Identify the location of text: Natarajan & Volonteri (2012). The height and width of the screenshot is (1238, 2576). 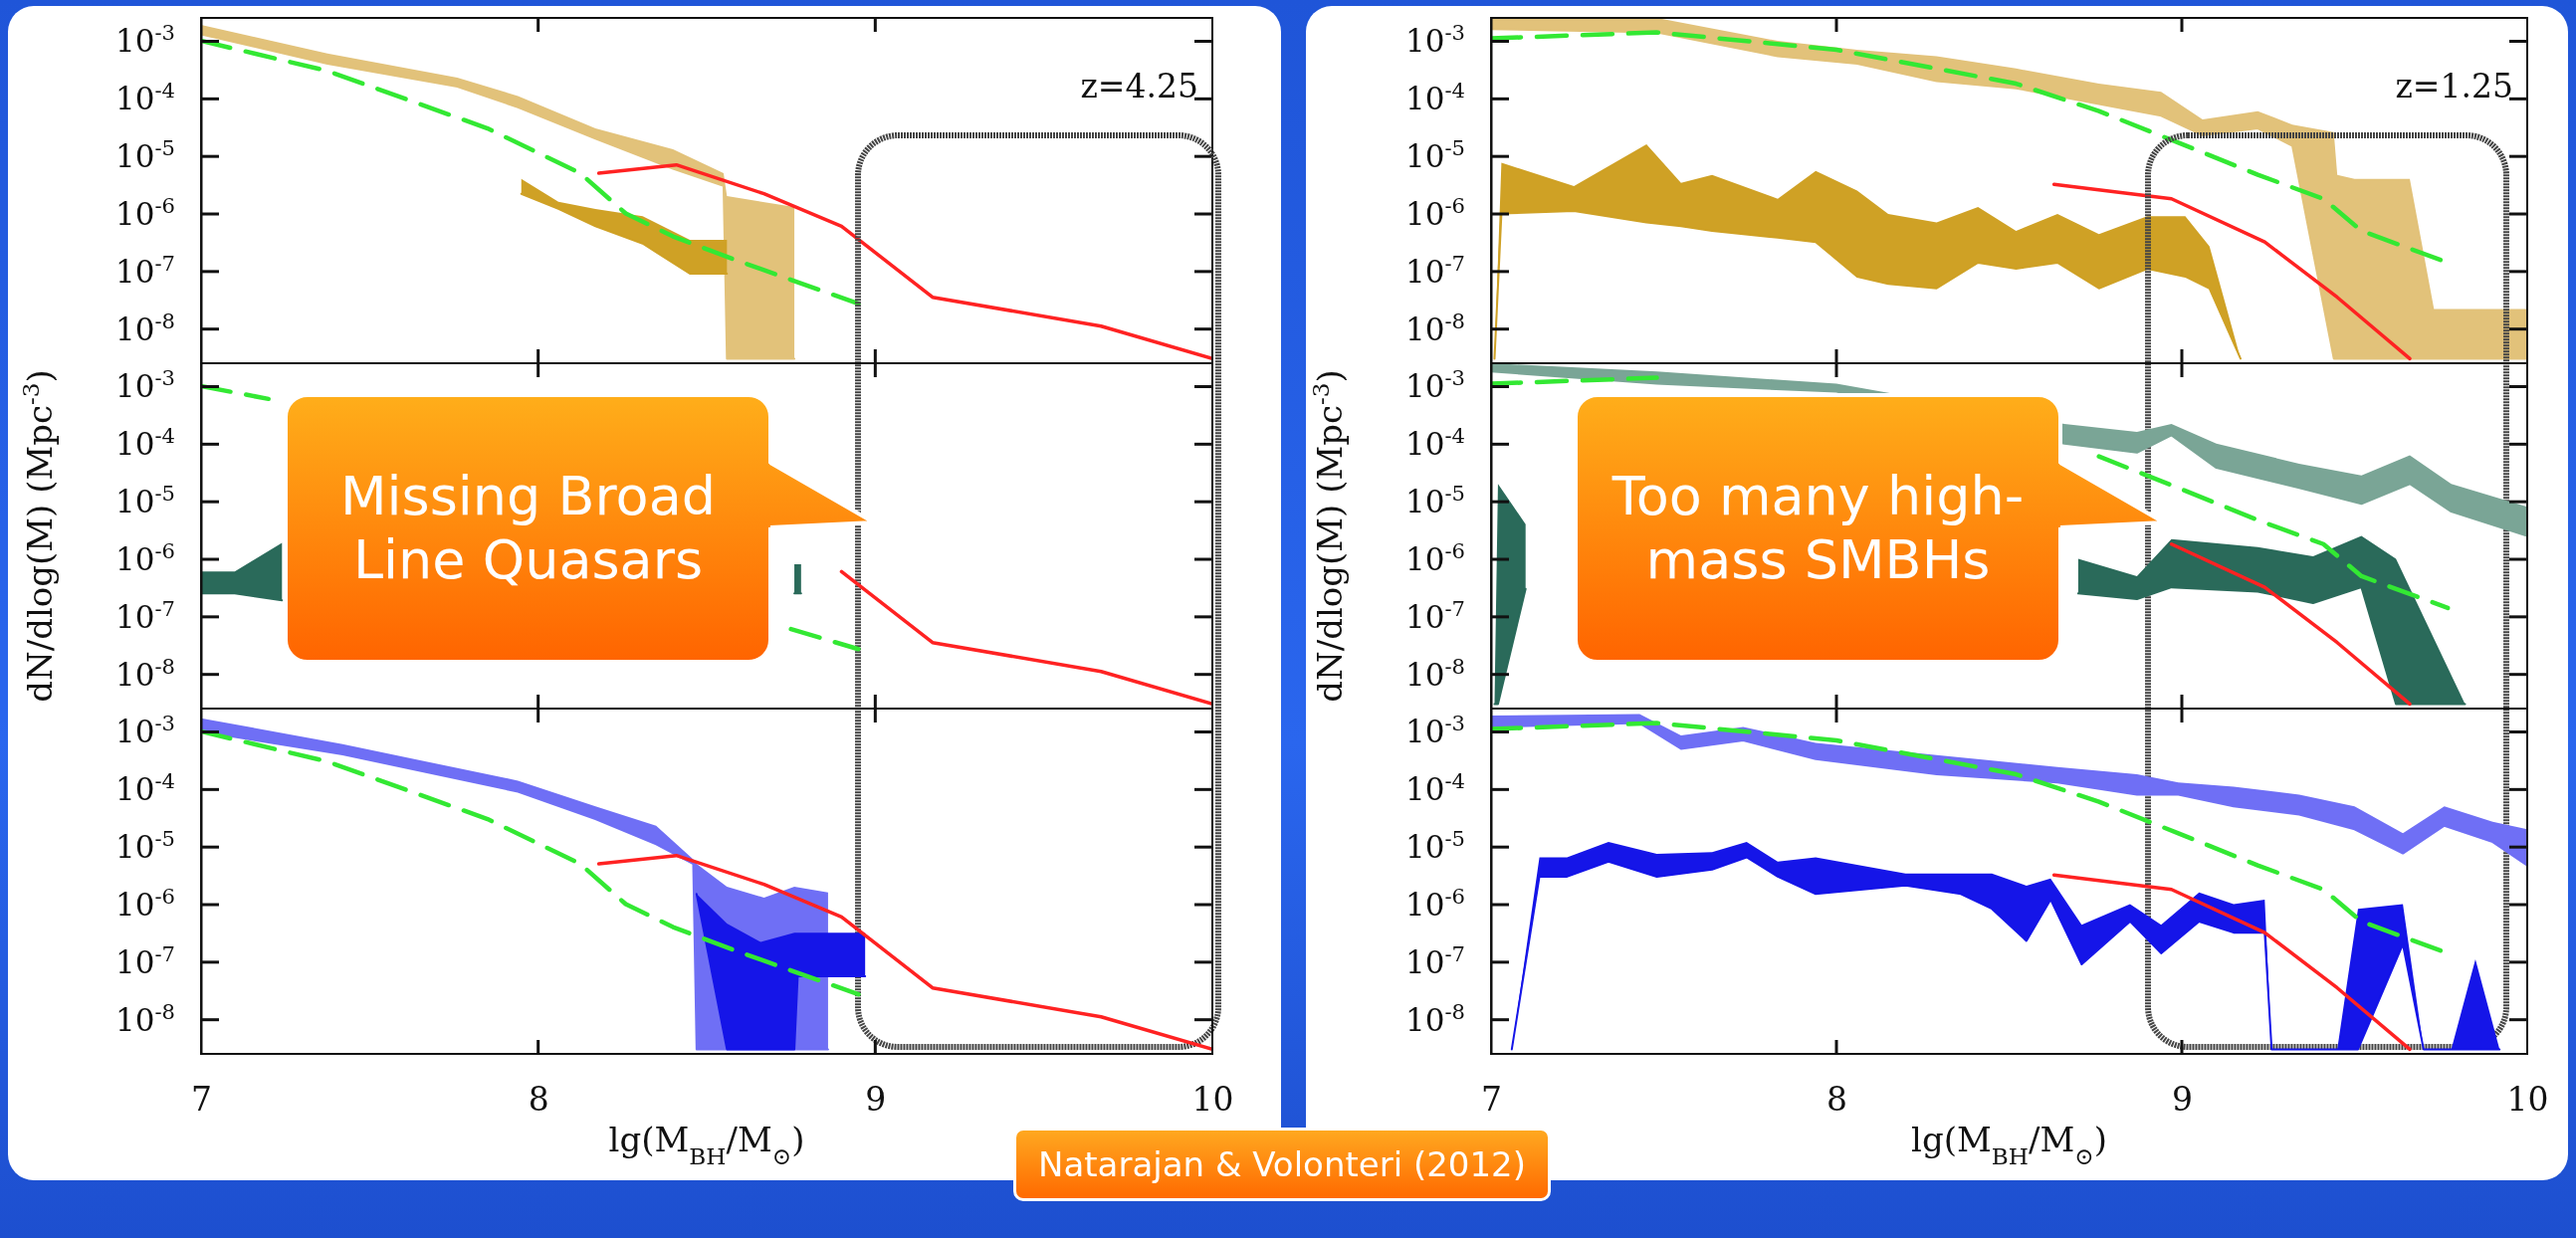
(1282, 1164).